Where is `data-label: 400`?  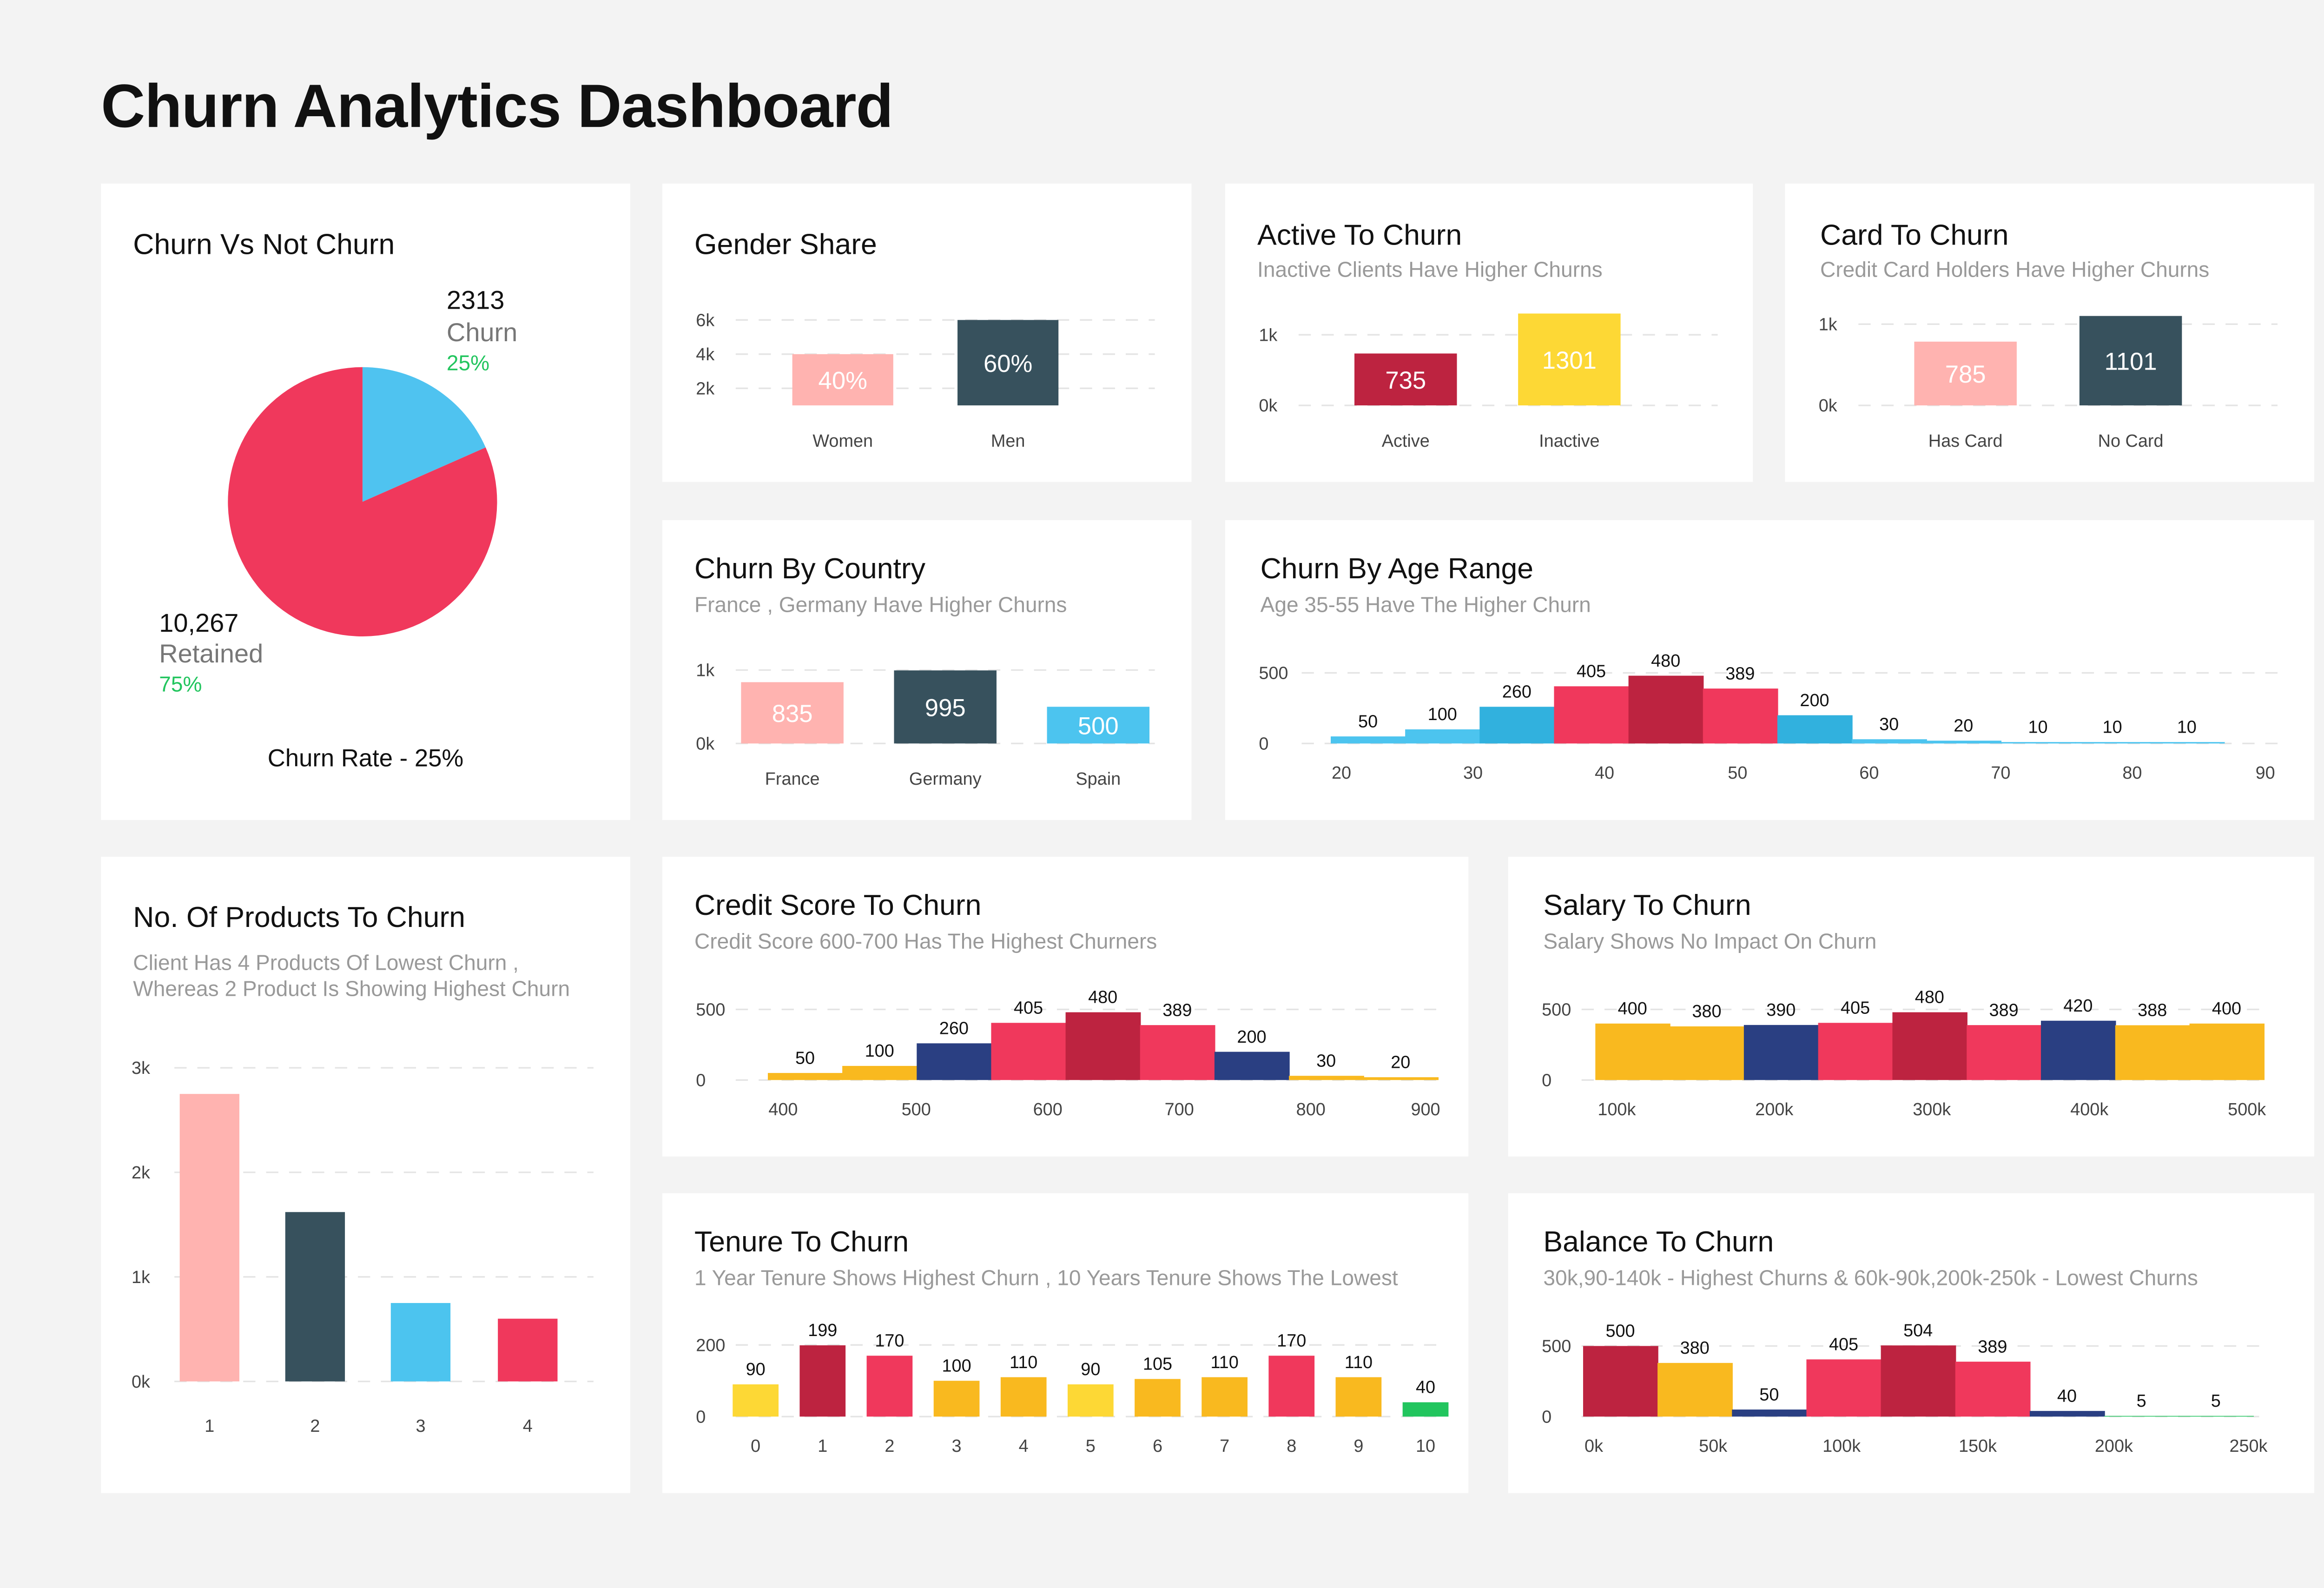
data-label: 400 is located at coordinates (2226, 1009).